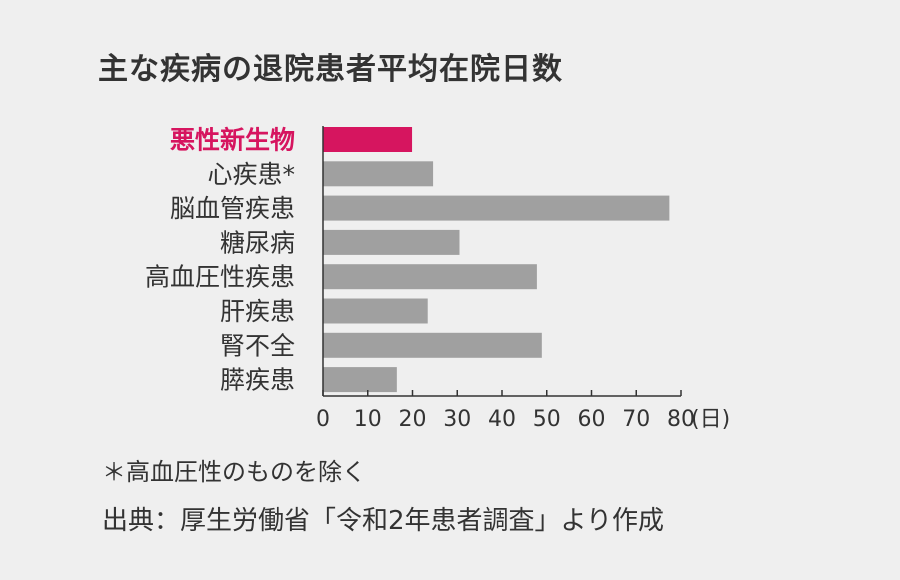 This screenshot has width=900, height=580. Describe the element at coordinates (457, 419) in the screenshot. I see `x-tick-label-3: 30` at that location.